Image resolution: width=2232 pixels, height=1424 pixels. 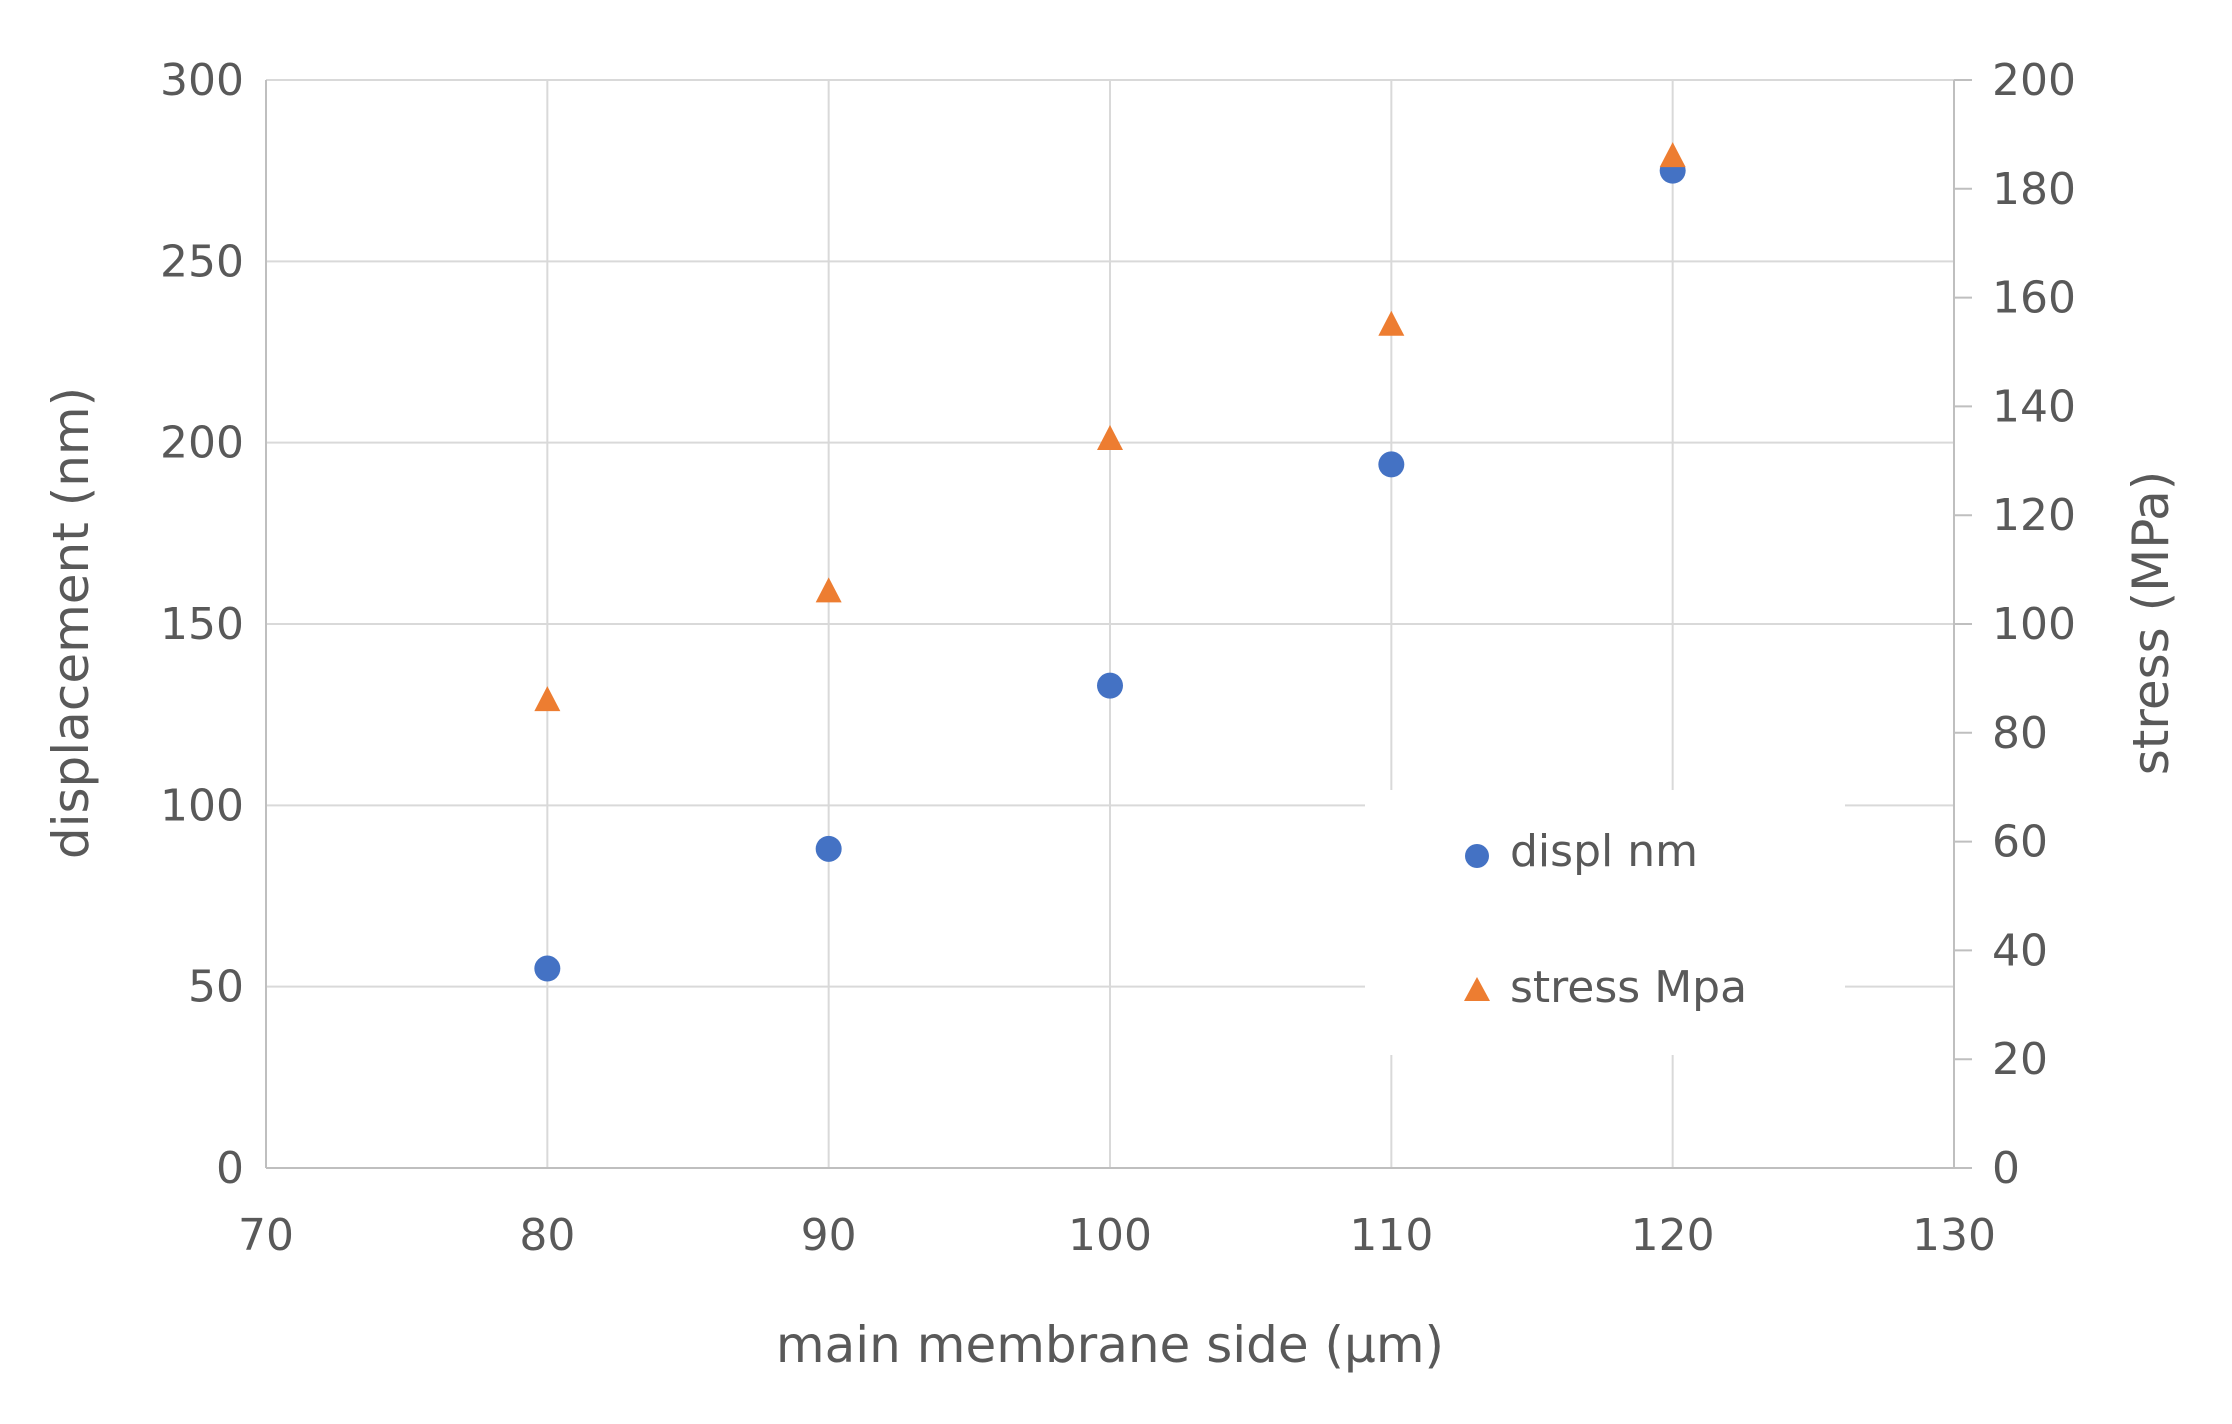 I want to click on legend-label-stress: stress Mpa, so click(x=1628, y=987).